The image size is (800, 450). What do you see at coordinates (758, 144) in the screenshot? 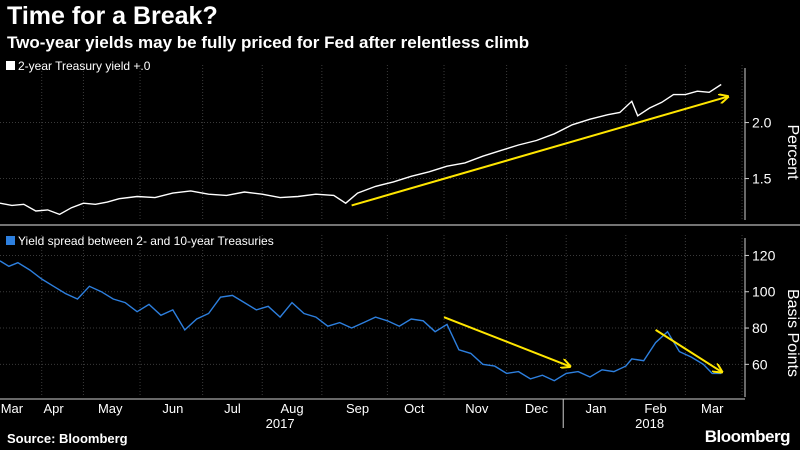
I see `top-y-ticks: 1.5 2.0` at bounding box center [758, 144].